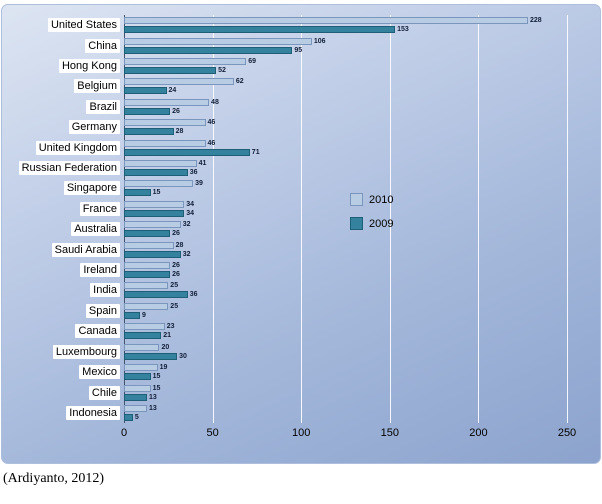  What do you see at coordinates (66, 188) in the screenshot?
I see `category-label-cell: Singapore` at bounding box center [66, 188].